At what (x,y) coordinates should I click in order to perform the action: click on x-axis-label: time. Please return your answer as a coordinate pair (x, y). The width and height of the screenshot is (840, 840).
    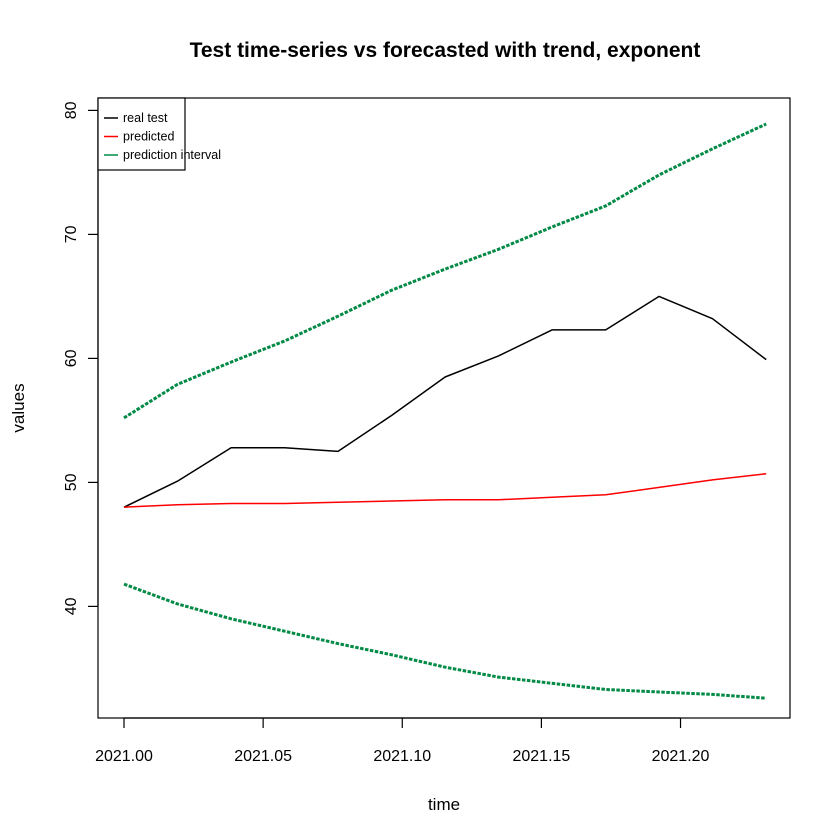
    Looking at the image, I should click on (444, 804).